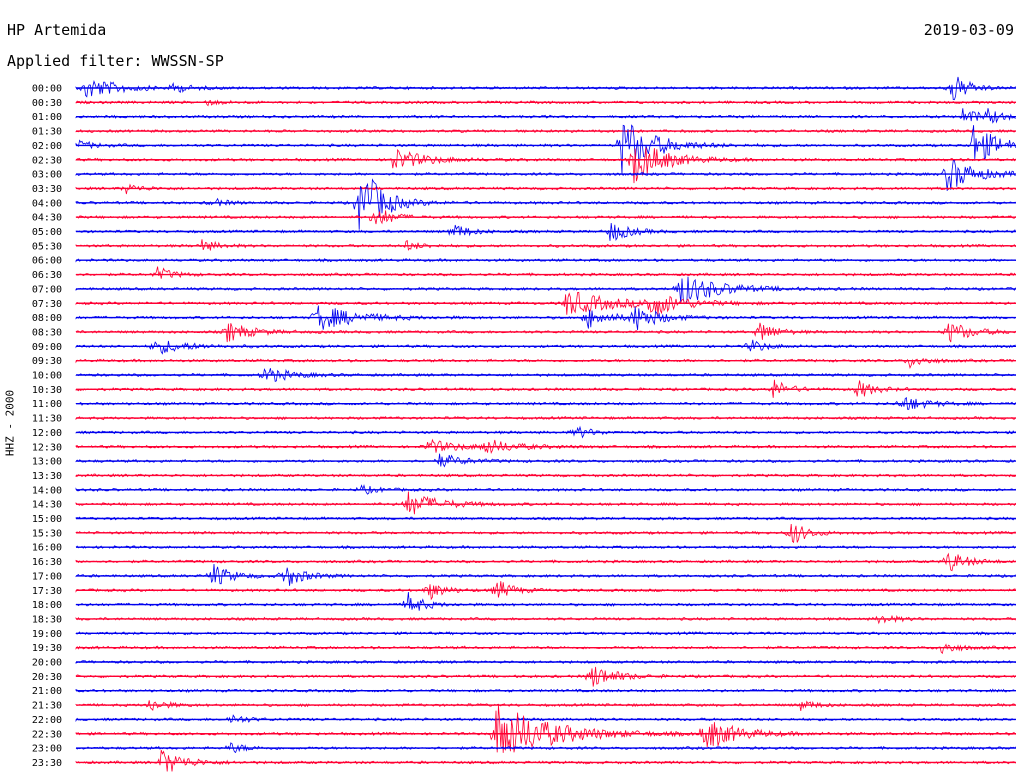  What do you see at coordinates (115, 61) in the screenshot?
I see `filter-label: Applied filter: WWSSN-SP` at bounding box center [115, 61].